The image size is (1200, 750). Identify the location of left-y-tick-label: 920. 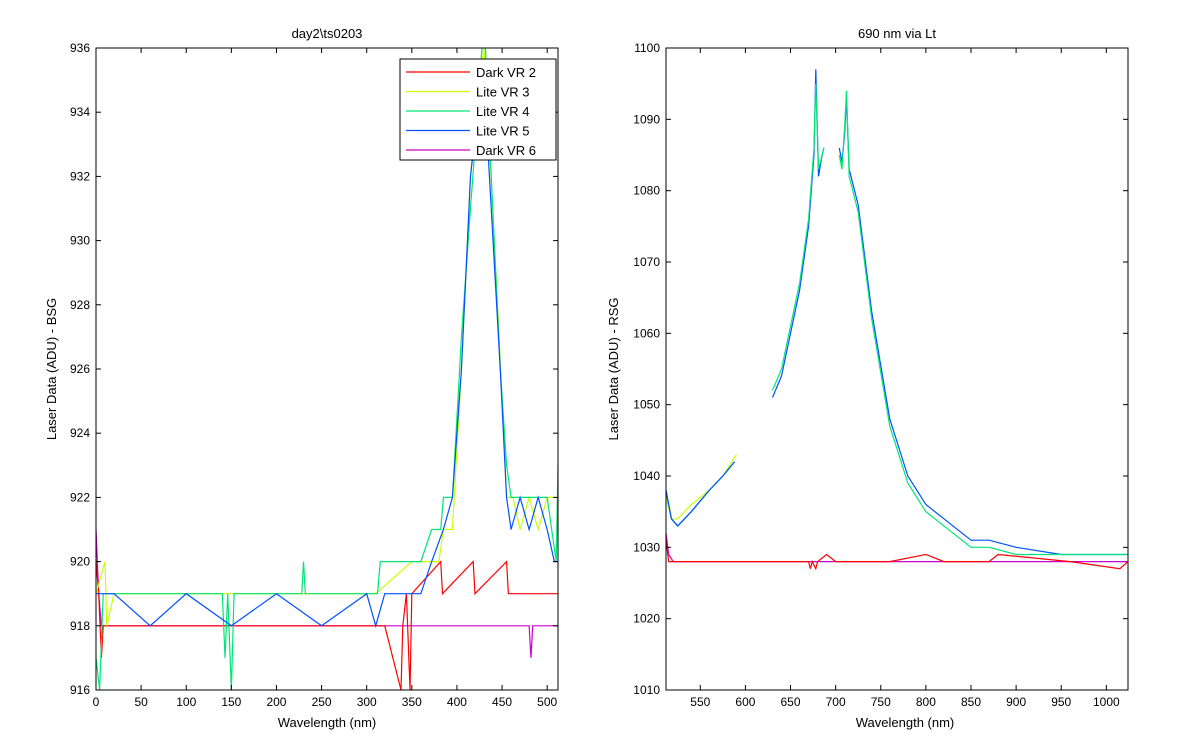
(80, 562).